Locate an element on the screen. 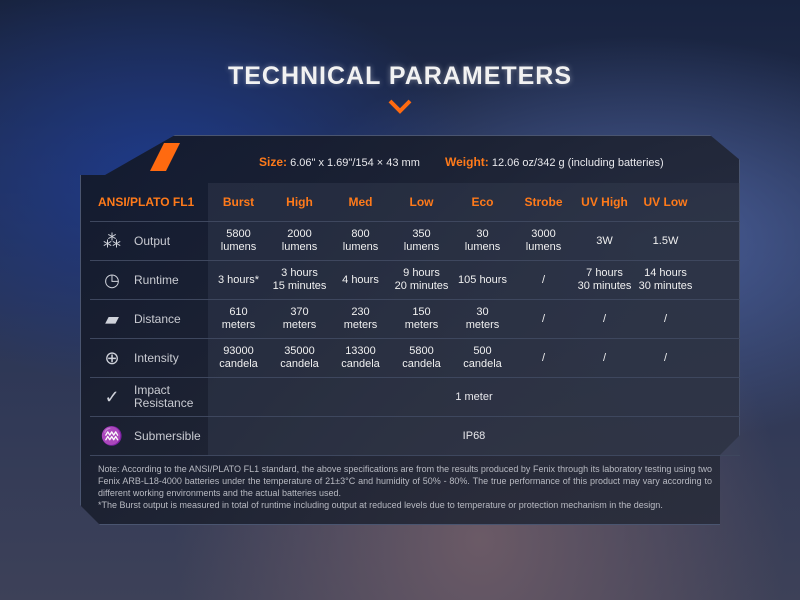 This screenshot has height=600, width=800. column-header: UV High is located at coordinates (604, 201).